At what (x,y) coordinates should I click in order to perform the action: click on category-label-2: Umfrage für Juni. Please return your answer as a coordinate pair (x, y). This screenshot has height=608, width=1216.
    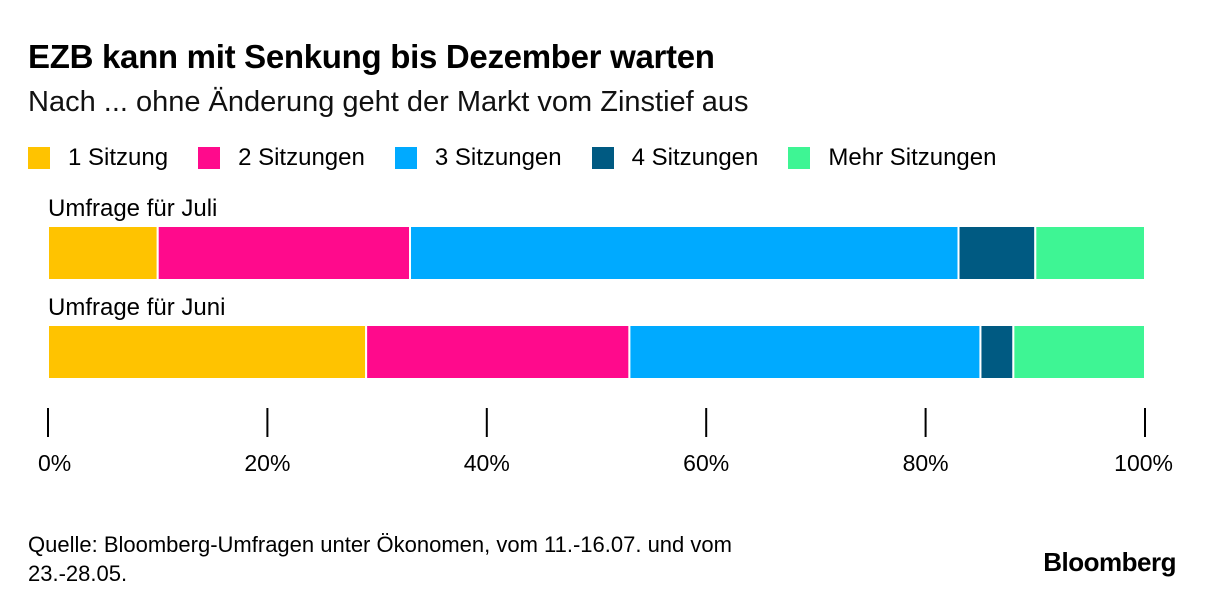
    Looking at the image, I should click on (136, 307).